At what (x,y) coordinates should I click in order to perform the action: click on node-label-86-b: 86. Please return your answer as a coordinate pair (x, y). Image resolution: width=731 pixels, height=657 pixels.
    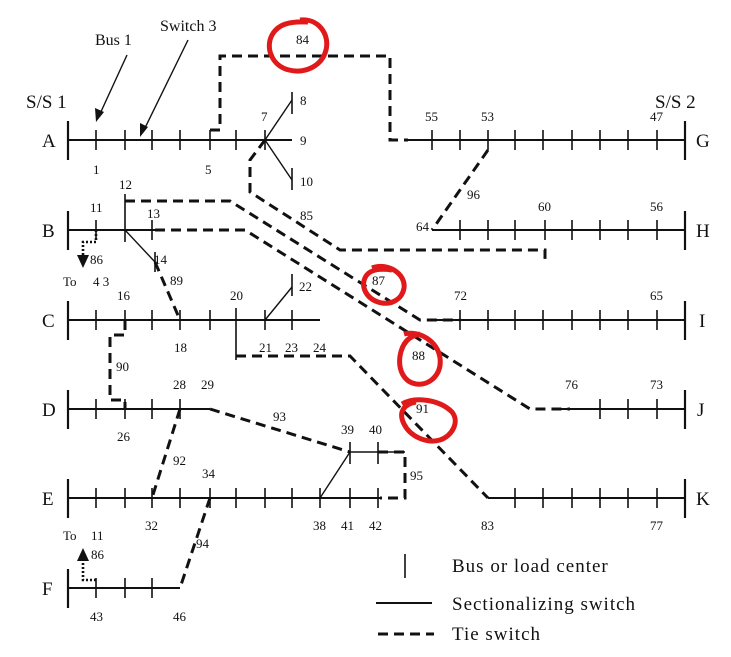
    Looking at the image, I should click on (97, 259).